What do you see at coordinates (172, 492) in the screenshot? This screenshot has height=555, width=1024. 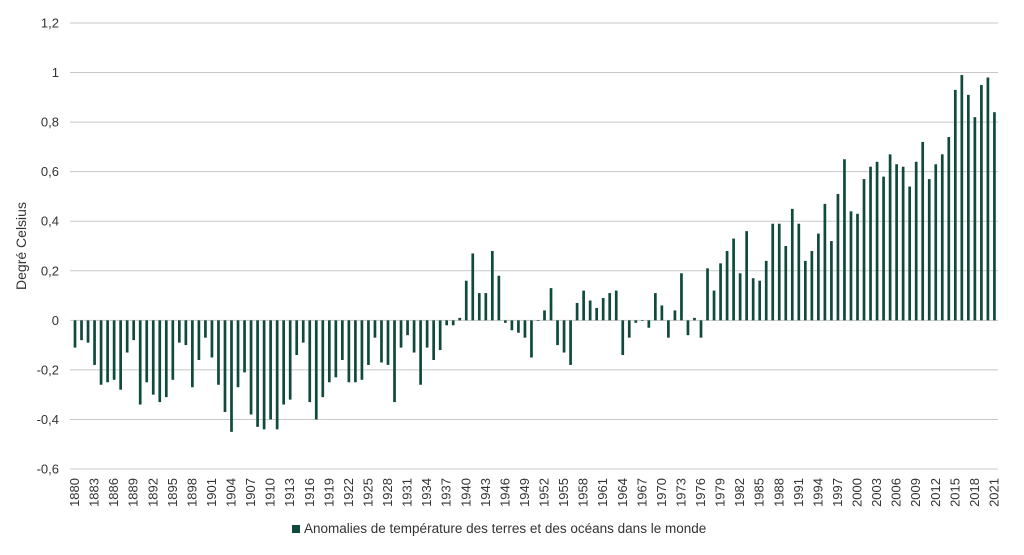 I see `x-tick-label: 1895` at bounding box center [172, 492].